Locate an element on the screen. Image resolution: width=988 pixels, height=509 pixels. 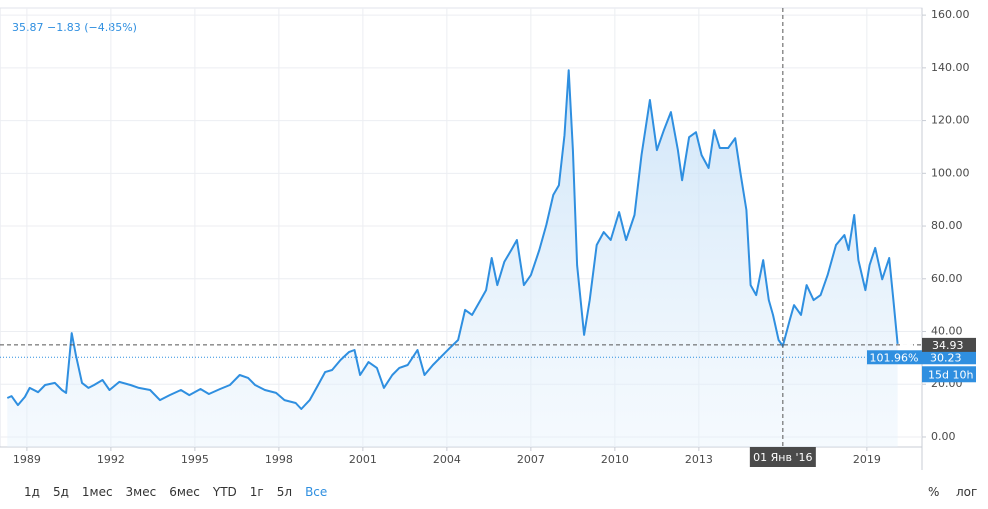
option-button: лог is located at coordinates (967, 492).